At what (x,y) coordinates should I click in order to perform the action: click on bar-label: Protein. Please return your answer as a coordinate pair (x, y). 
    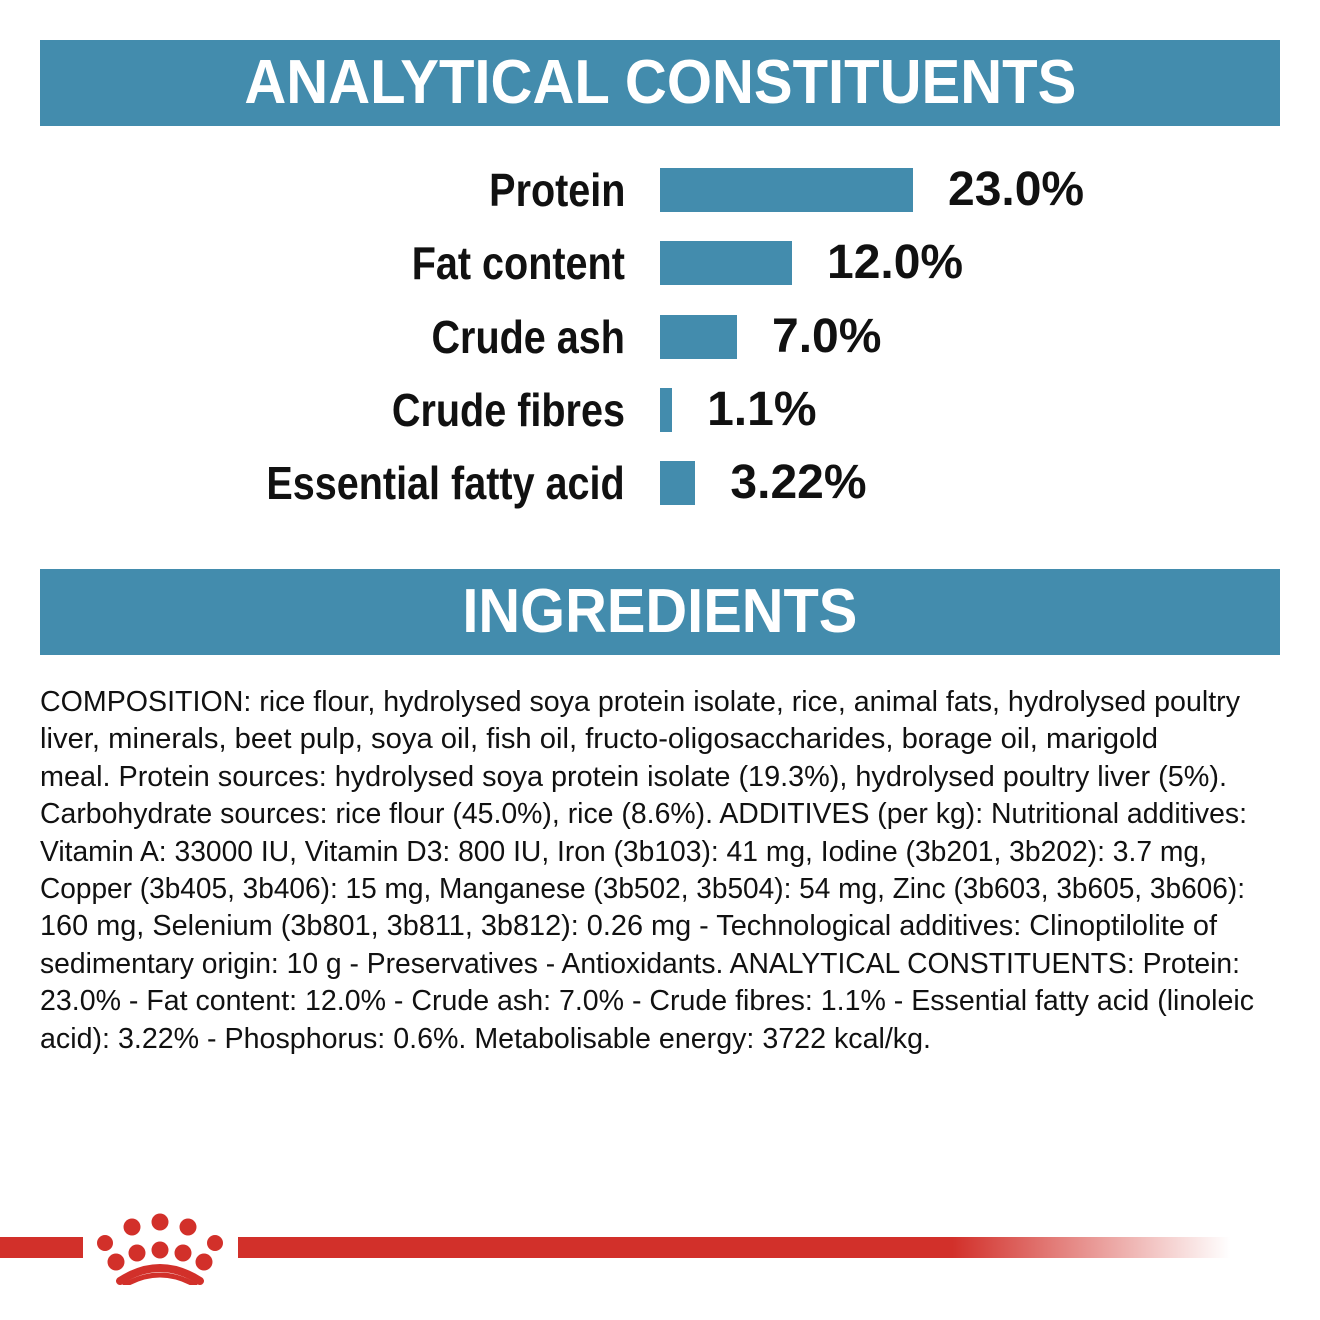
    Looking at the image, I should click on (546, 190).